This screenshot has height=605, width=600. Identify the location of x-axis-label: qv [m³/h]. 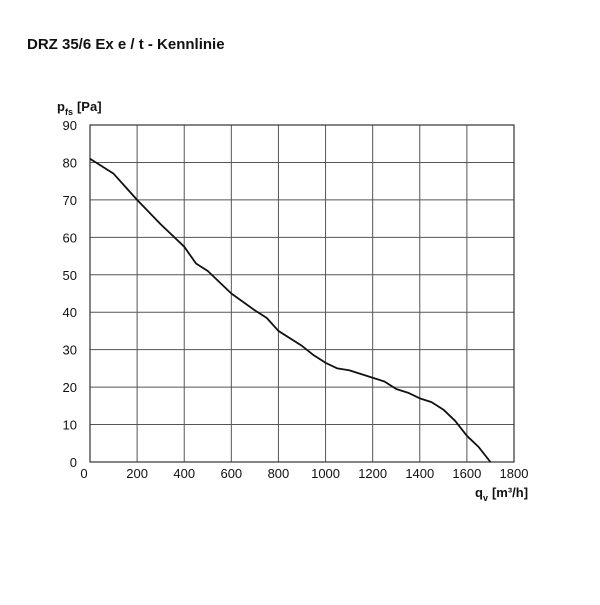
(501, 494).